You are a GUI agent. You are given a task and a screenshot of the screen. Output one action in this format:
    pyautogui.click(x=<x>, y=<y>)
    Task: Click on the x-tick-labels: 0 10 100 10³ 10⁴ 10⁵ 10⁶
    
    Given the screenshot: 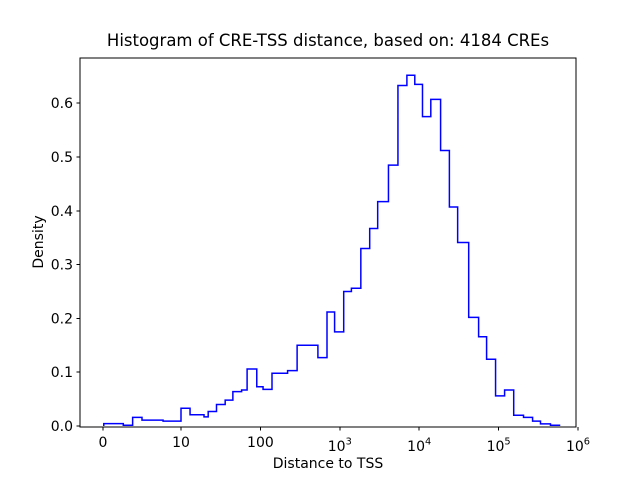 What is the action you would take?
    pyautogui.click(x=344, y=445)
    